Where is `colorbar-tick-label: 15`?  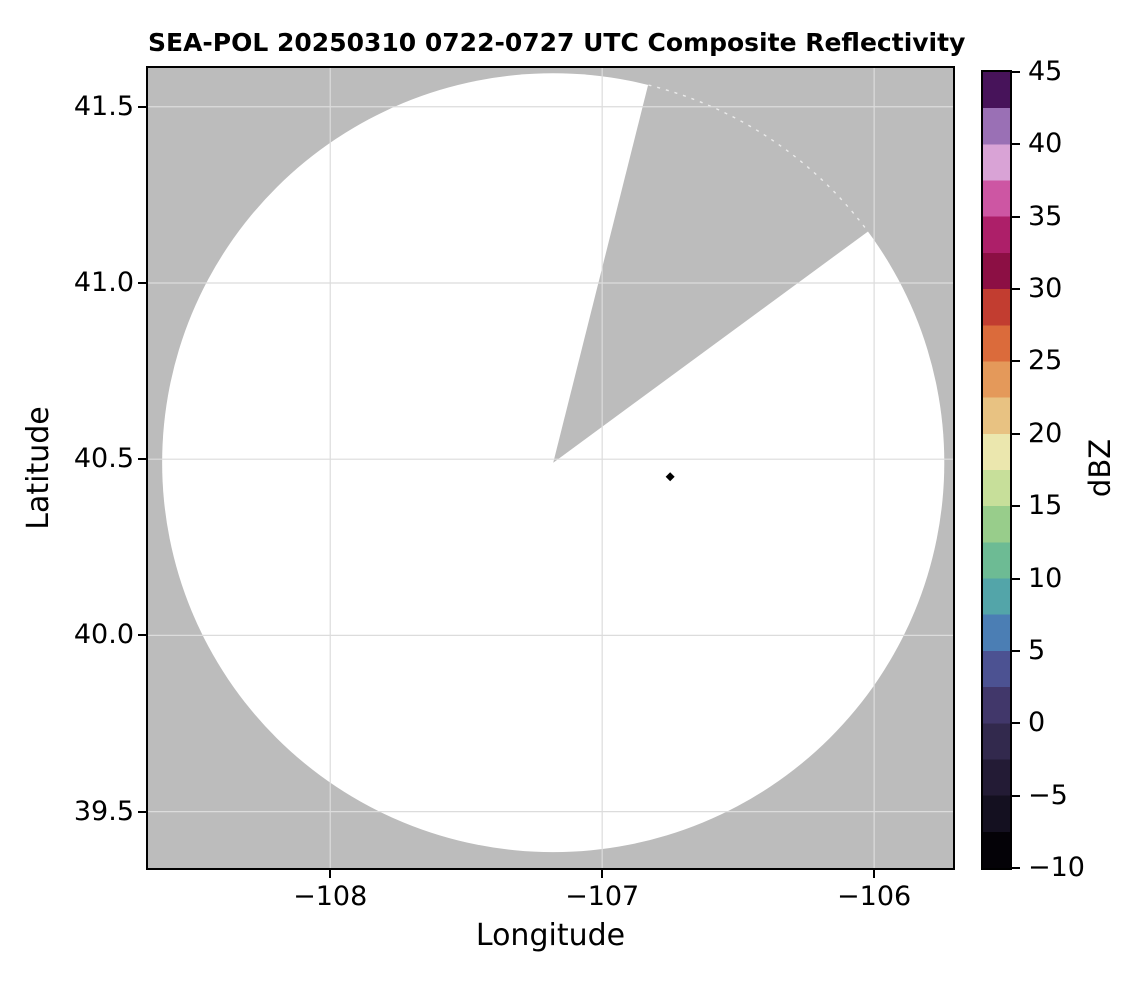 colorbar-tick-label: 15 is located at coordinates (1045, 506).